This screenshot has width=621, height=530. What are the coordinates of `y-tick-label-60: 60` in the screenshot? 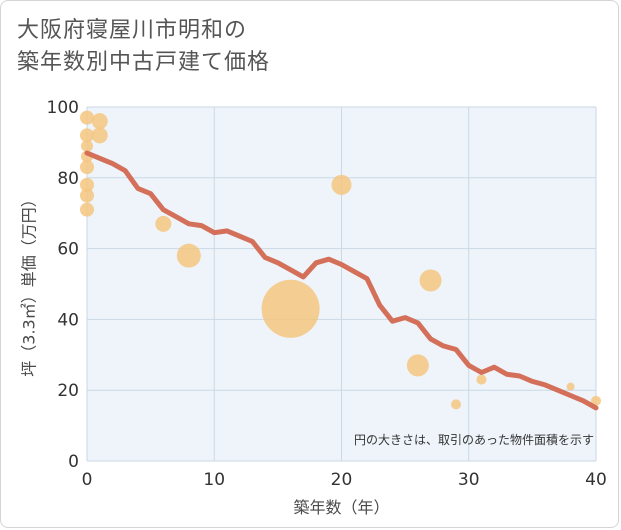 It's located at (68, 250).